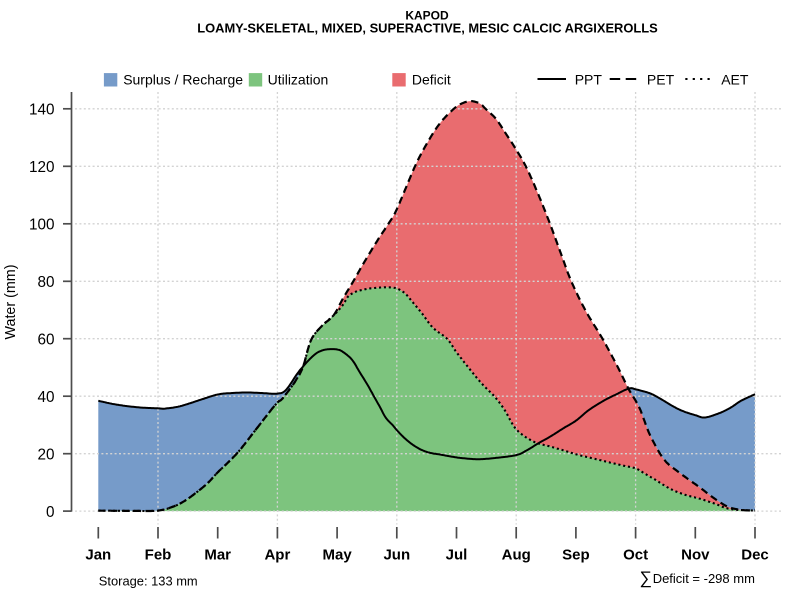 The image size is (800, 600). What do you see at coordinates (45, 455) in the screenshot?
I see `svg-text: 20` at bounding box center [45, 455].